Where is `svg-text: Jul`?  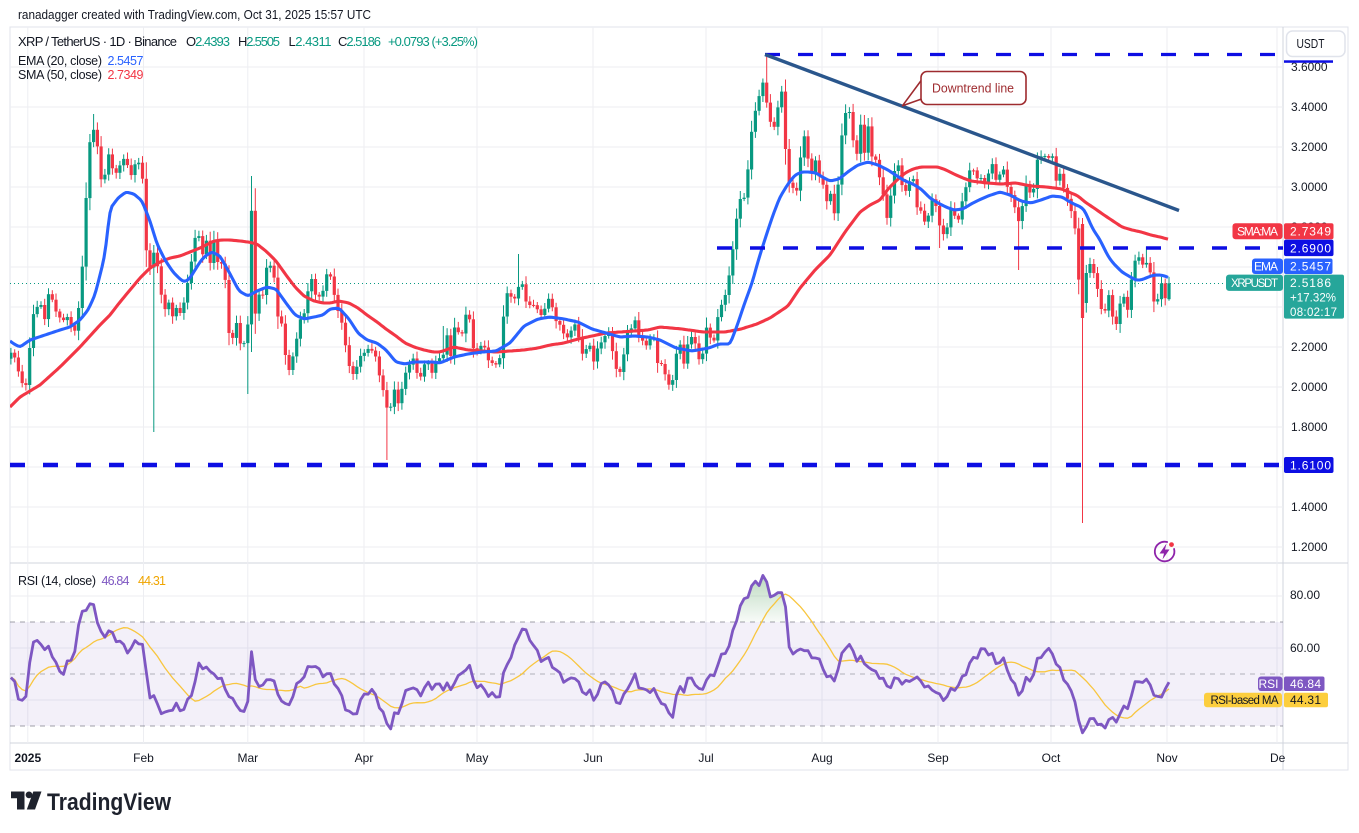
svg-text: Jul is located at coordinates (705, 758).